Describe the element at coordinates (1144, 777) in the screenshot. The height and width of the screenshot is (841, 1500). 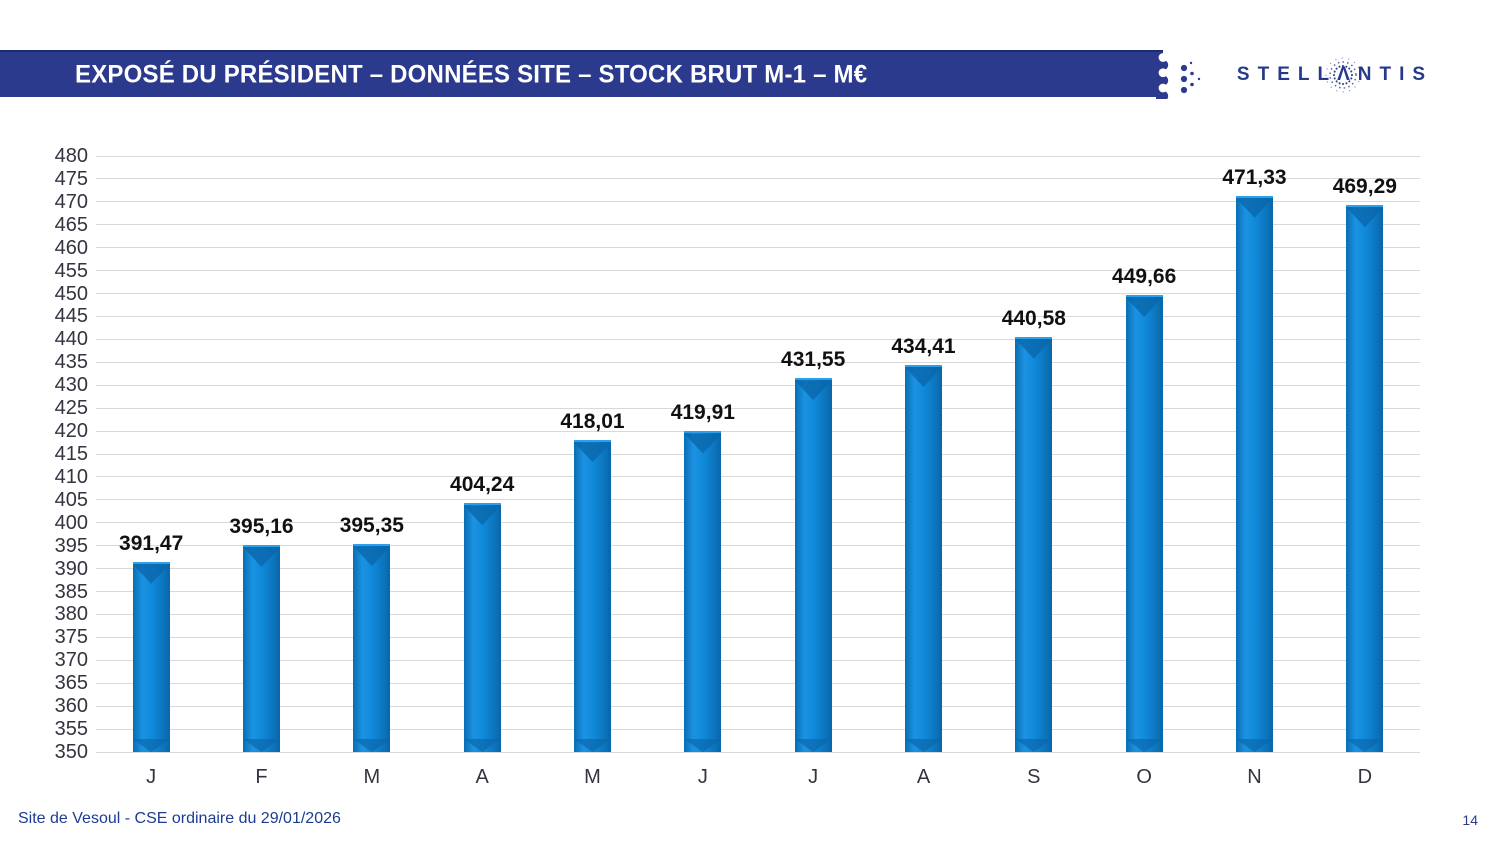
I see `x-axis-category-label: O` at that location.